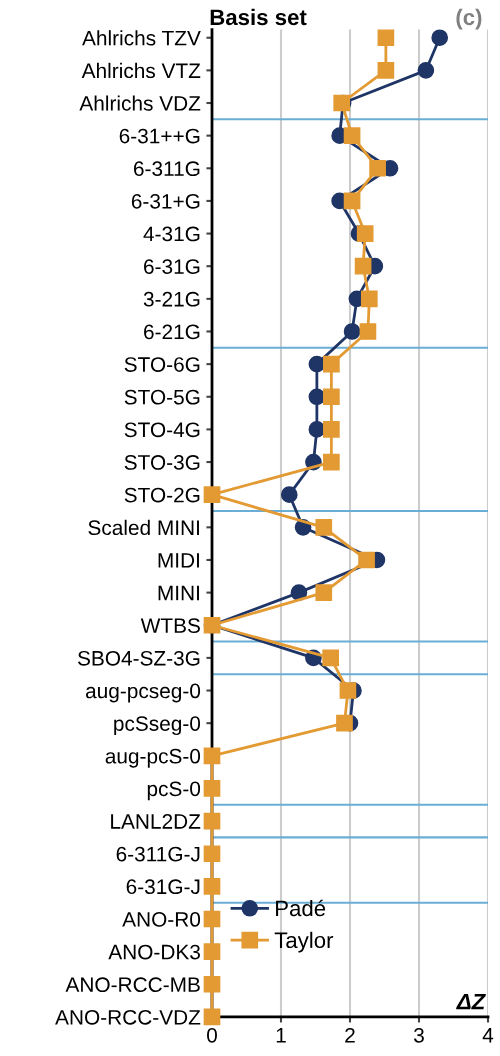  What do you see at coordinates (419, 1035) in the screenshot?
I see `x-tick-label: 3` at bounding box center [419, 1035].